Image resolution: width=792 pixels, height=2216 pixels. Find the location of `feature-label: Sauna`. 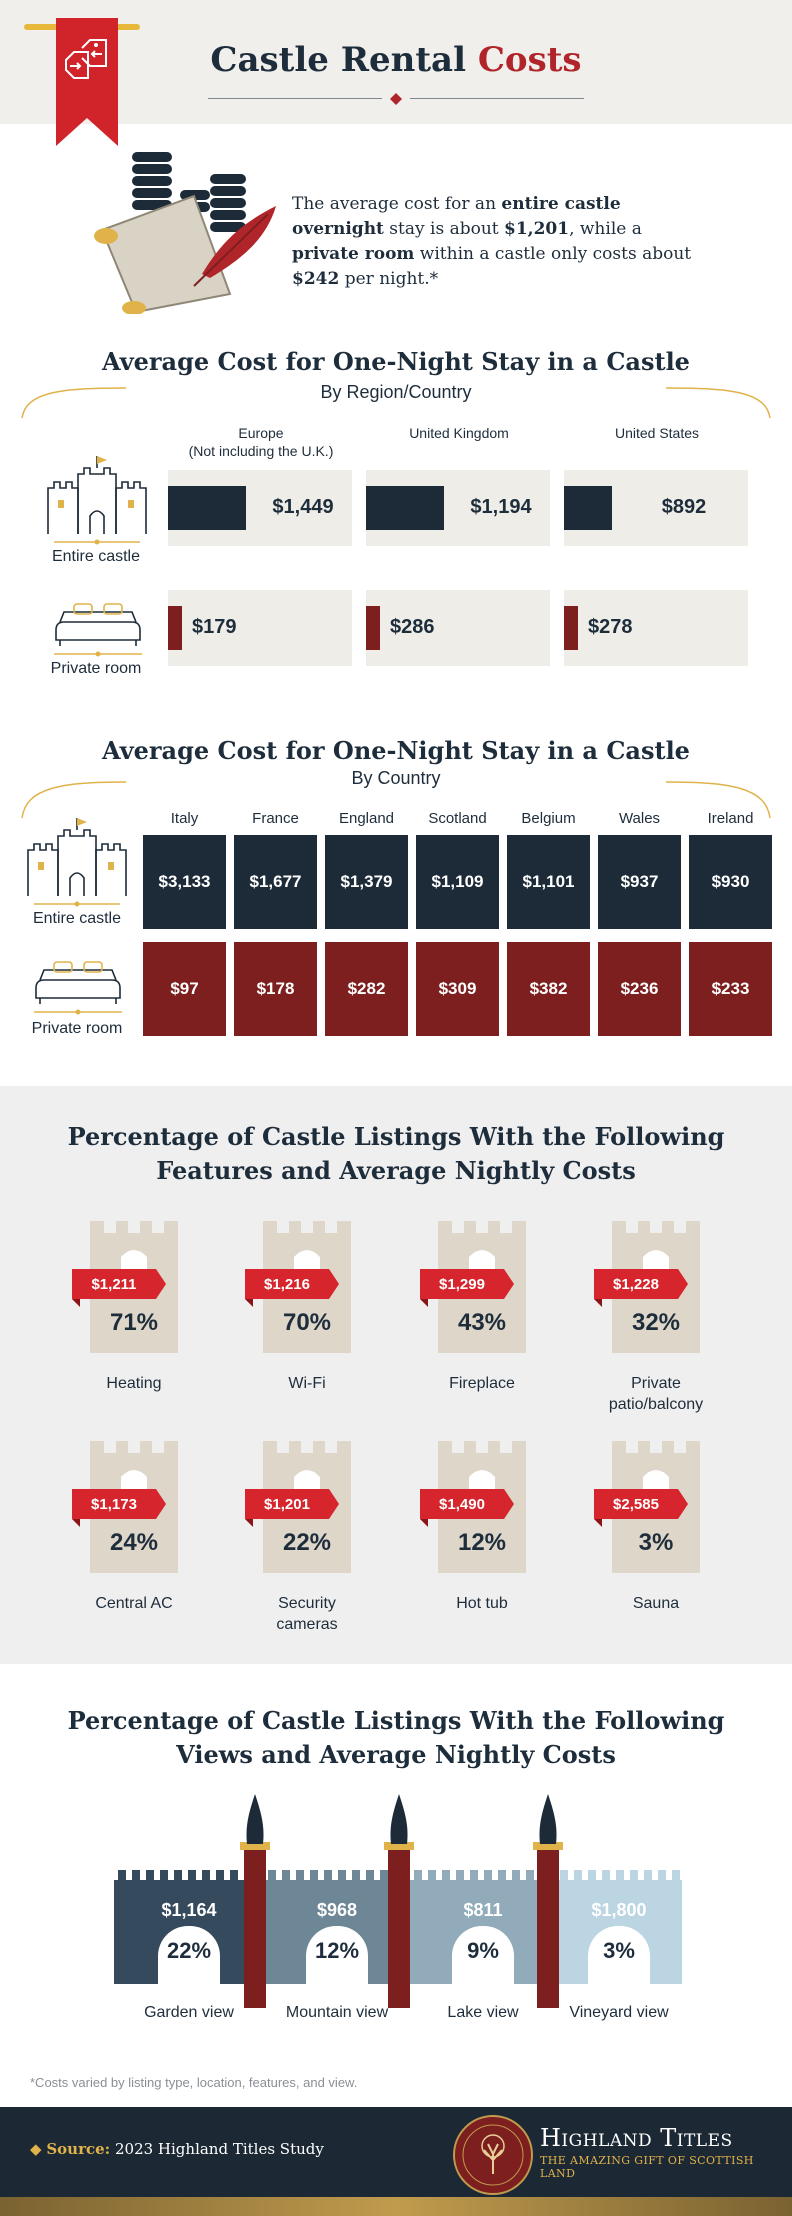

feature-label: Sauna is located at coordinates (656, 1603).